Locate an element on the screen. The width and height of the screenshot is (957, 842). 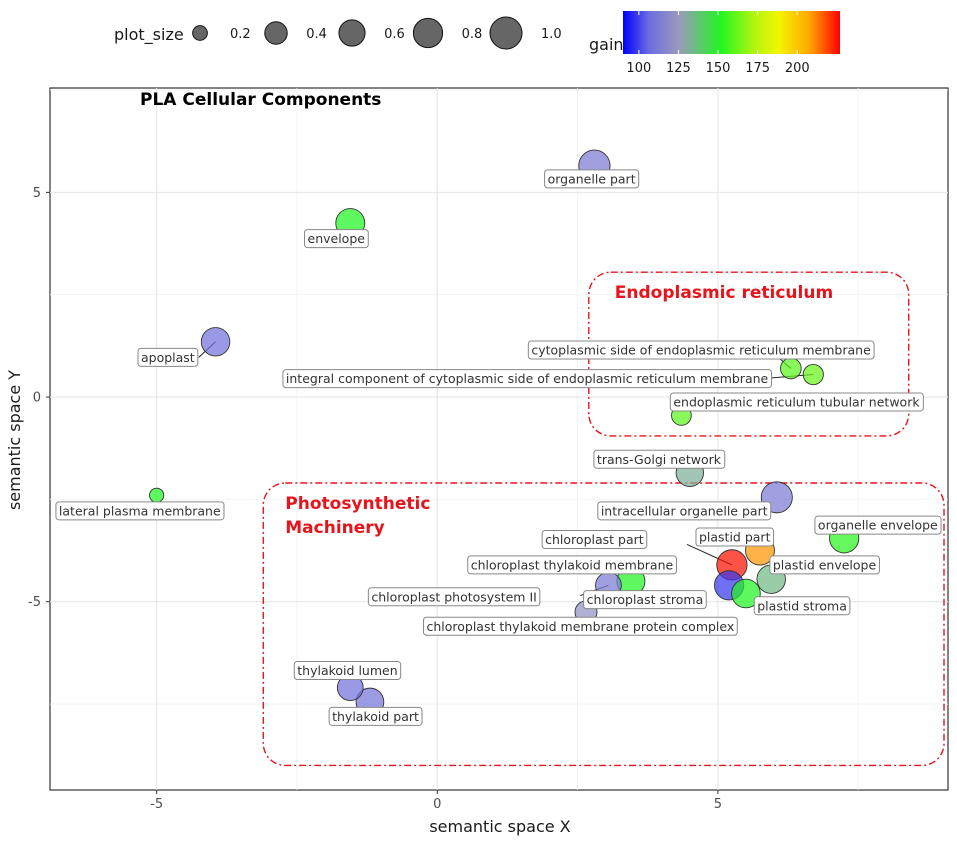
region-box is located at coordinates (749, 354).